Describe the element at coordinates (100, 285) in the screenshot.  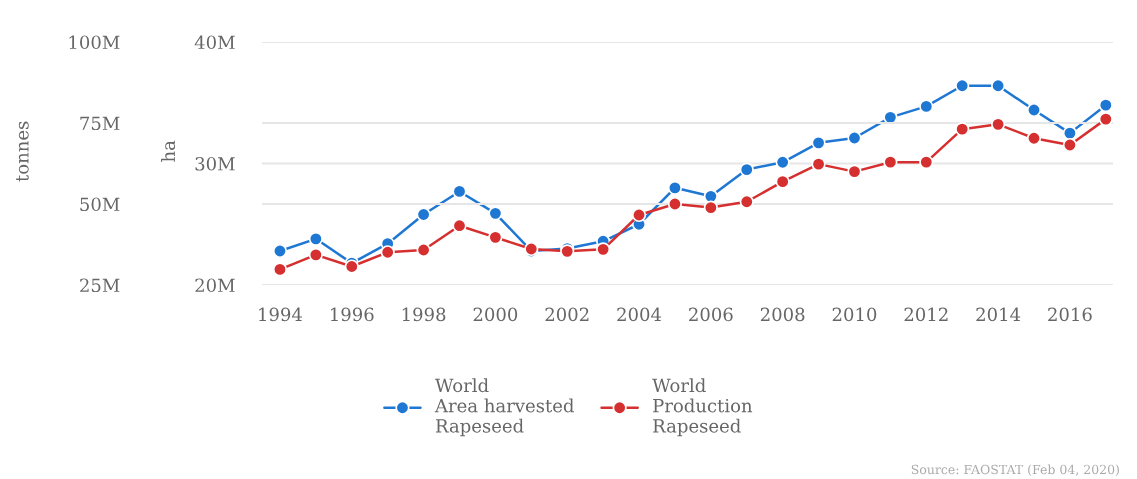
I see `y2-tick-label: 25M` at that location.